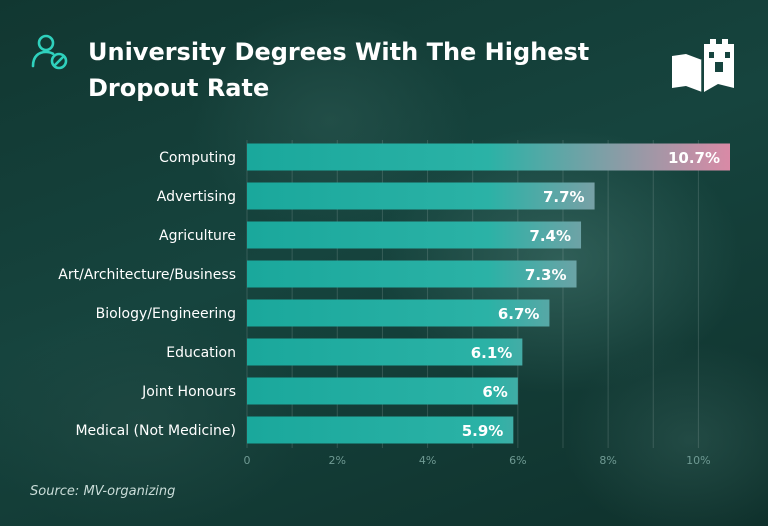  I want to click on value-label: 5.9%, so click(483, 431).